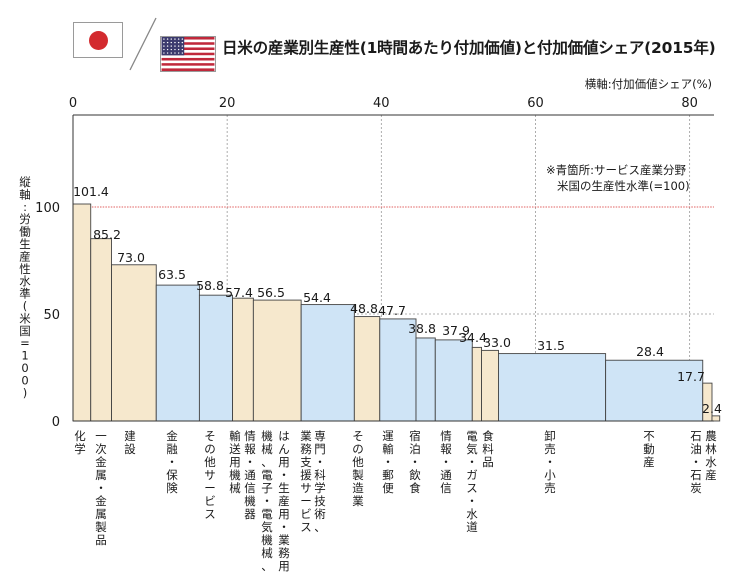 The width and height of the screenshot is (748, 580). I want to click on bar-value-label: 73.0, so click(131, 257).